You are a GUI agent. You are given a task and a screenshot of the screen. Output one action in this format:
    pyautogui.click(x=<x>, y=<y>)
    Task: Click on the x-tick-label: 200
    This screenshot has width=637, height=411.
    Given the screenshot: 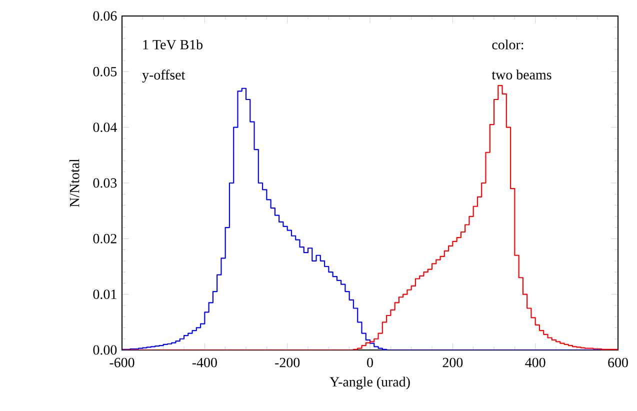 What is the action you would take?
    pyautogui.click(x=452, y=363)
    